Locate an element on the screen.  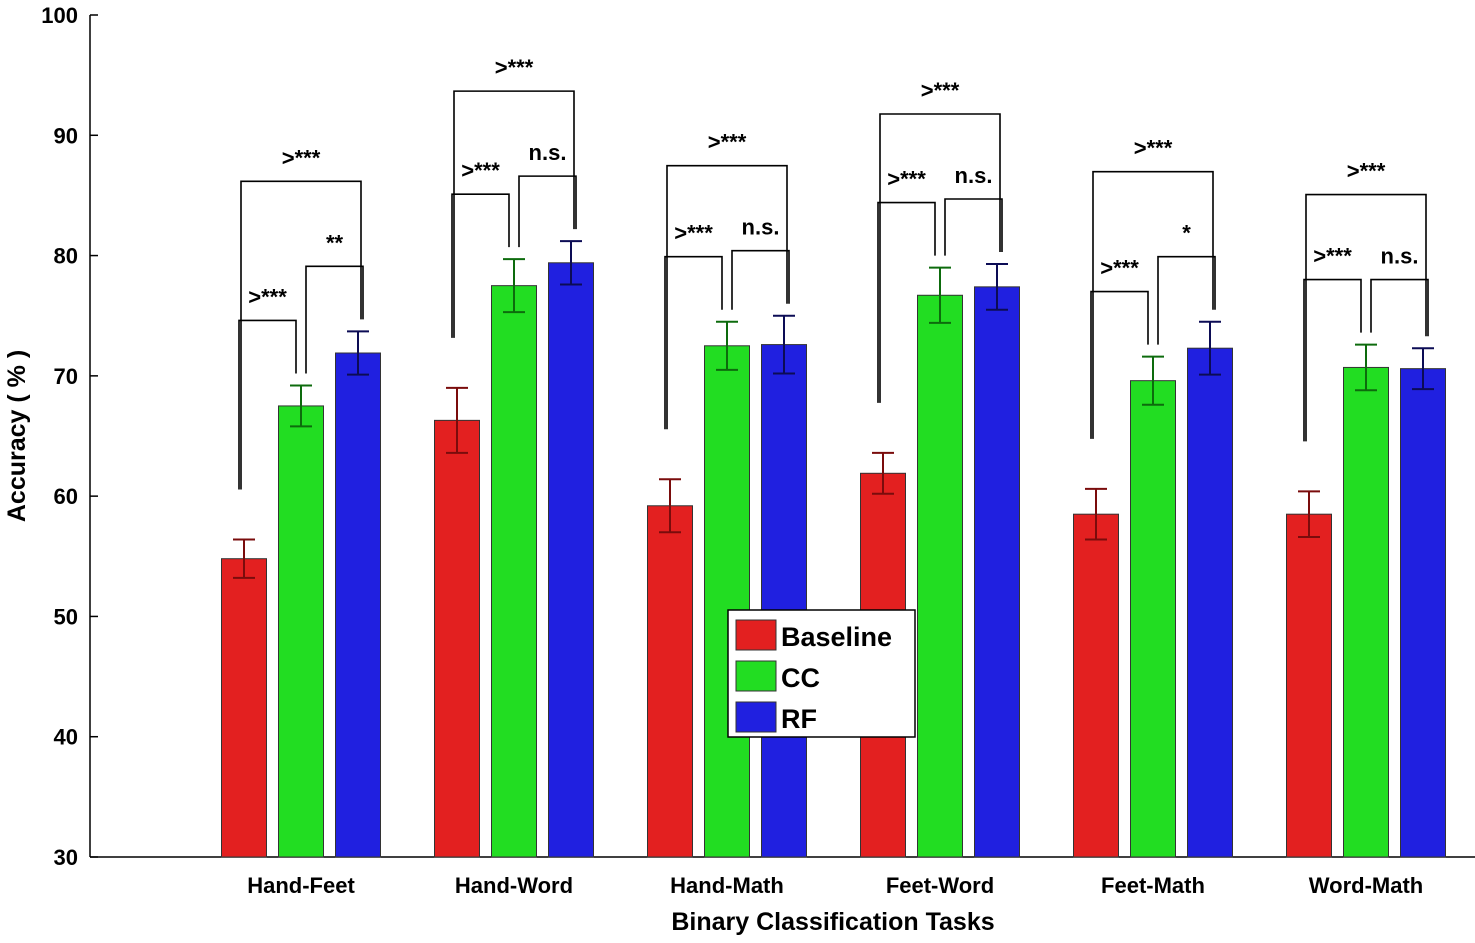
y-tick-label: 30 is located at coordinates (66, 857).